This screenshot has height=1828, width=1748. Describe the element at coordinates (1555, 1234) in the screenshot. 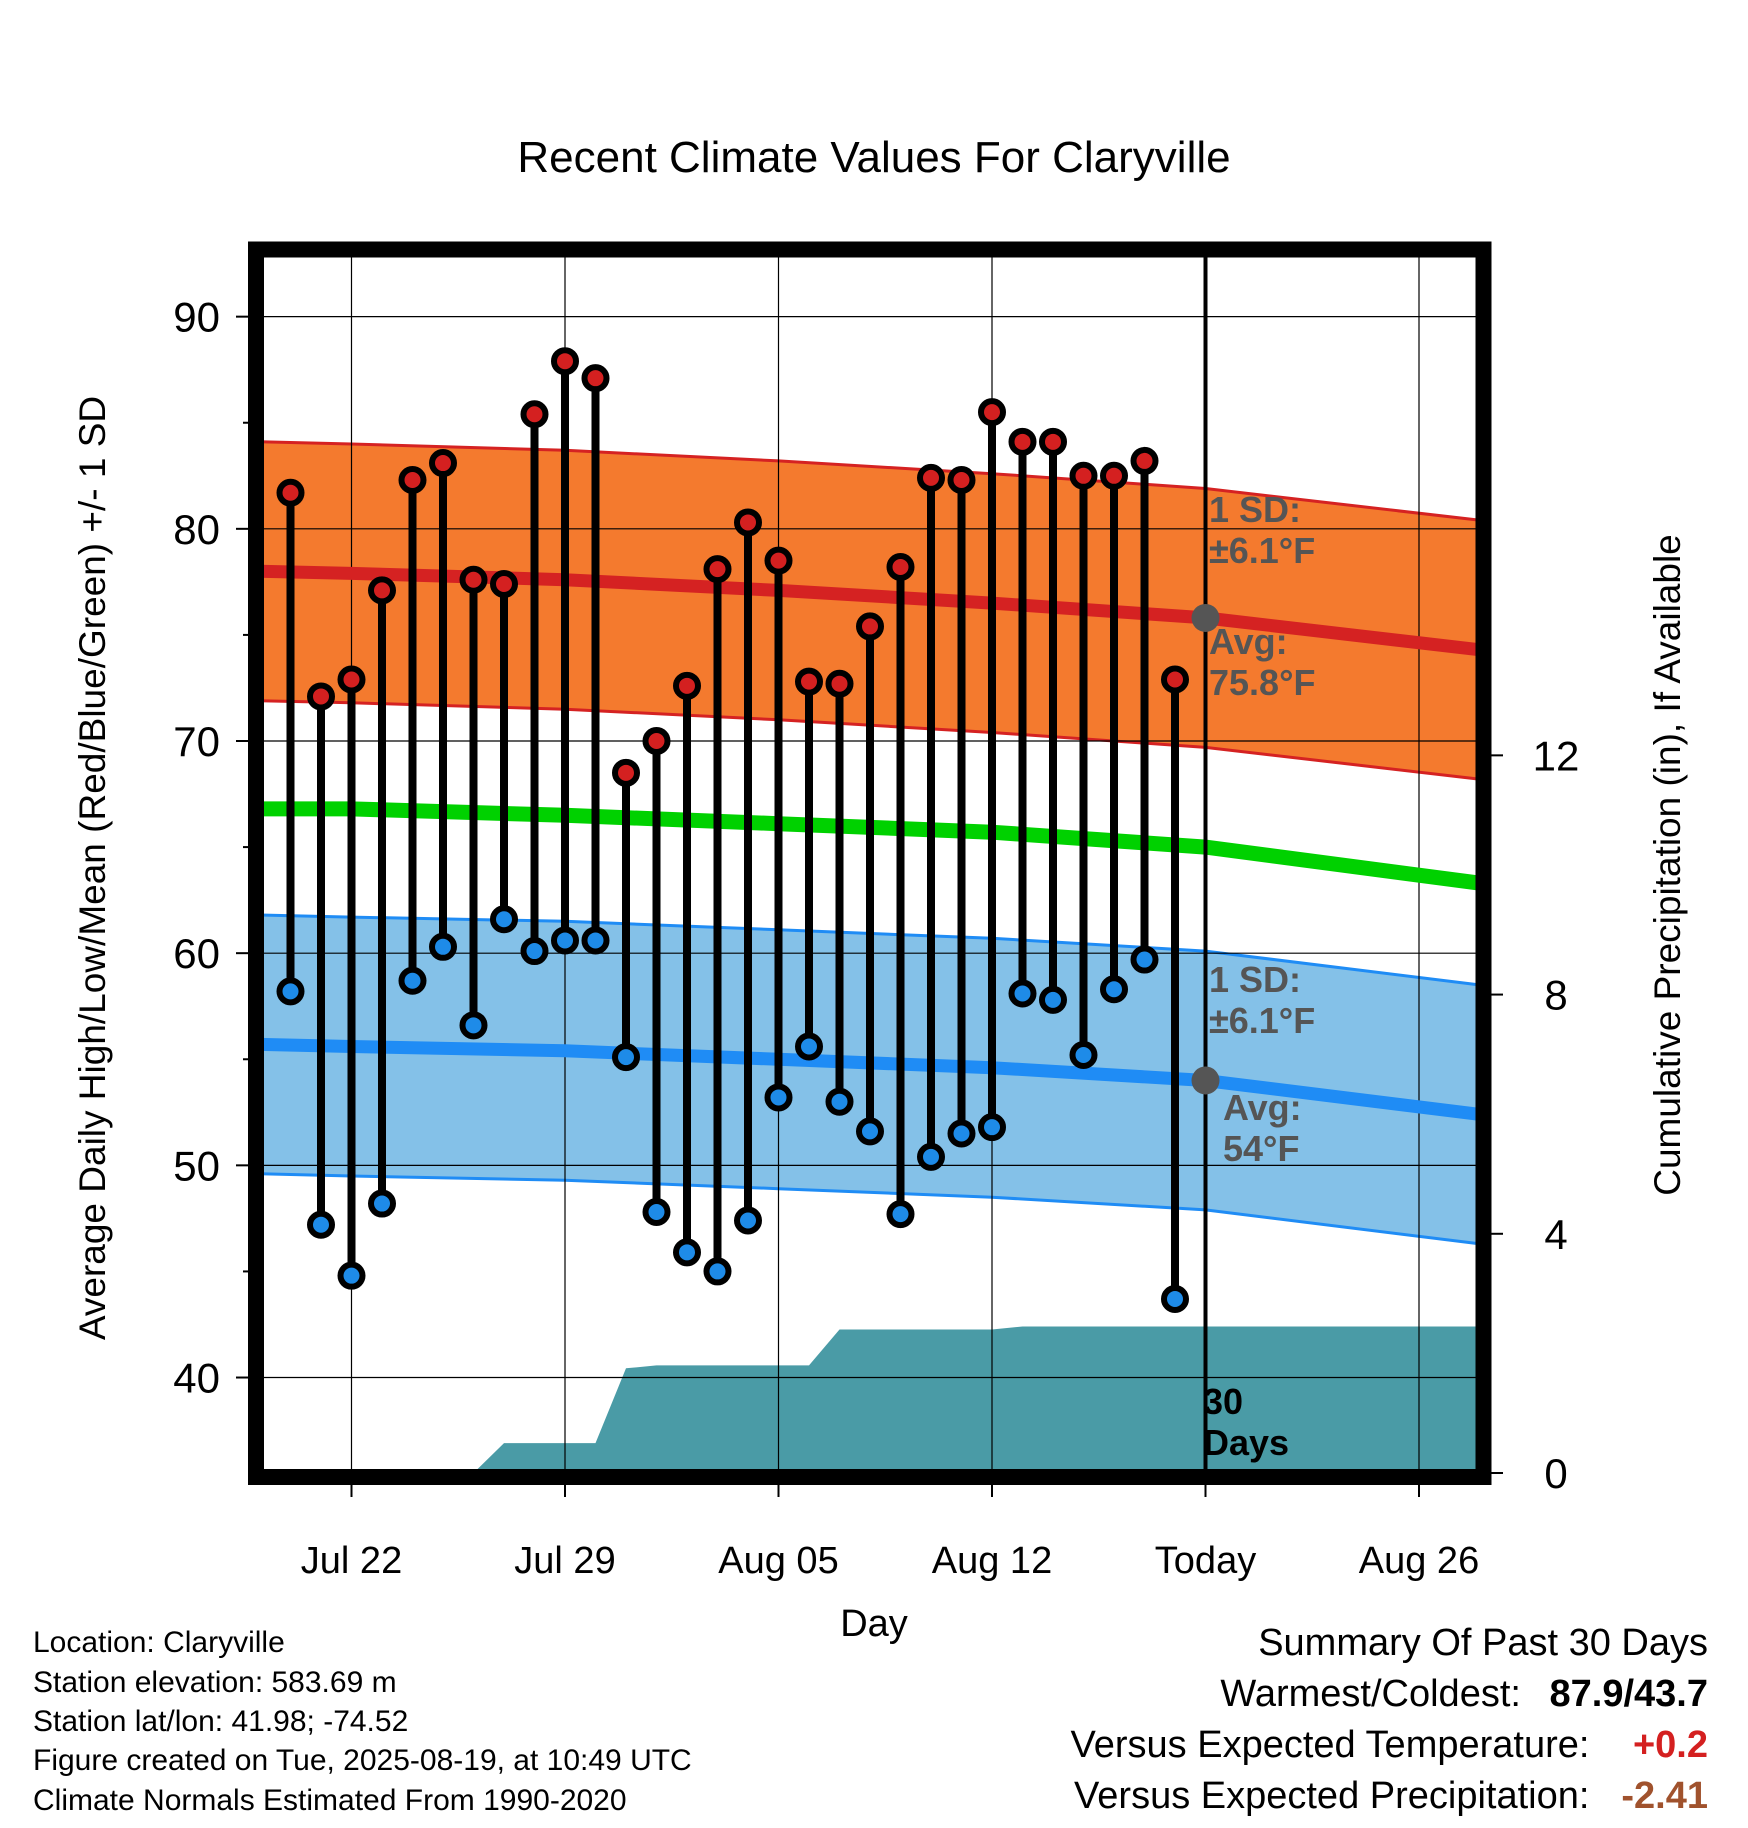

I see `y2-tick-label: 4` at that location.